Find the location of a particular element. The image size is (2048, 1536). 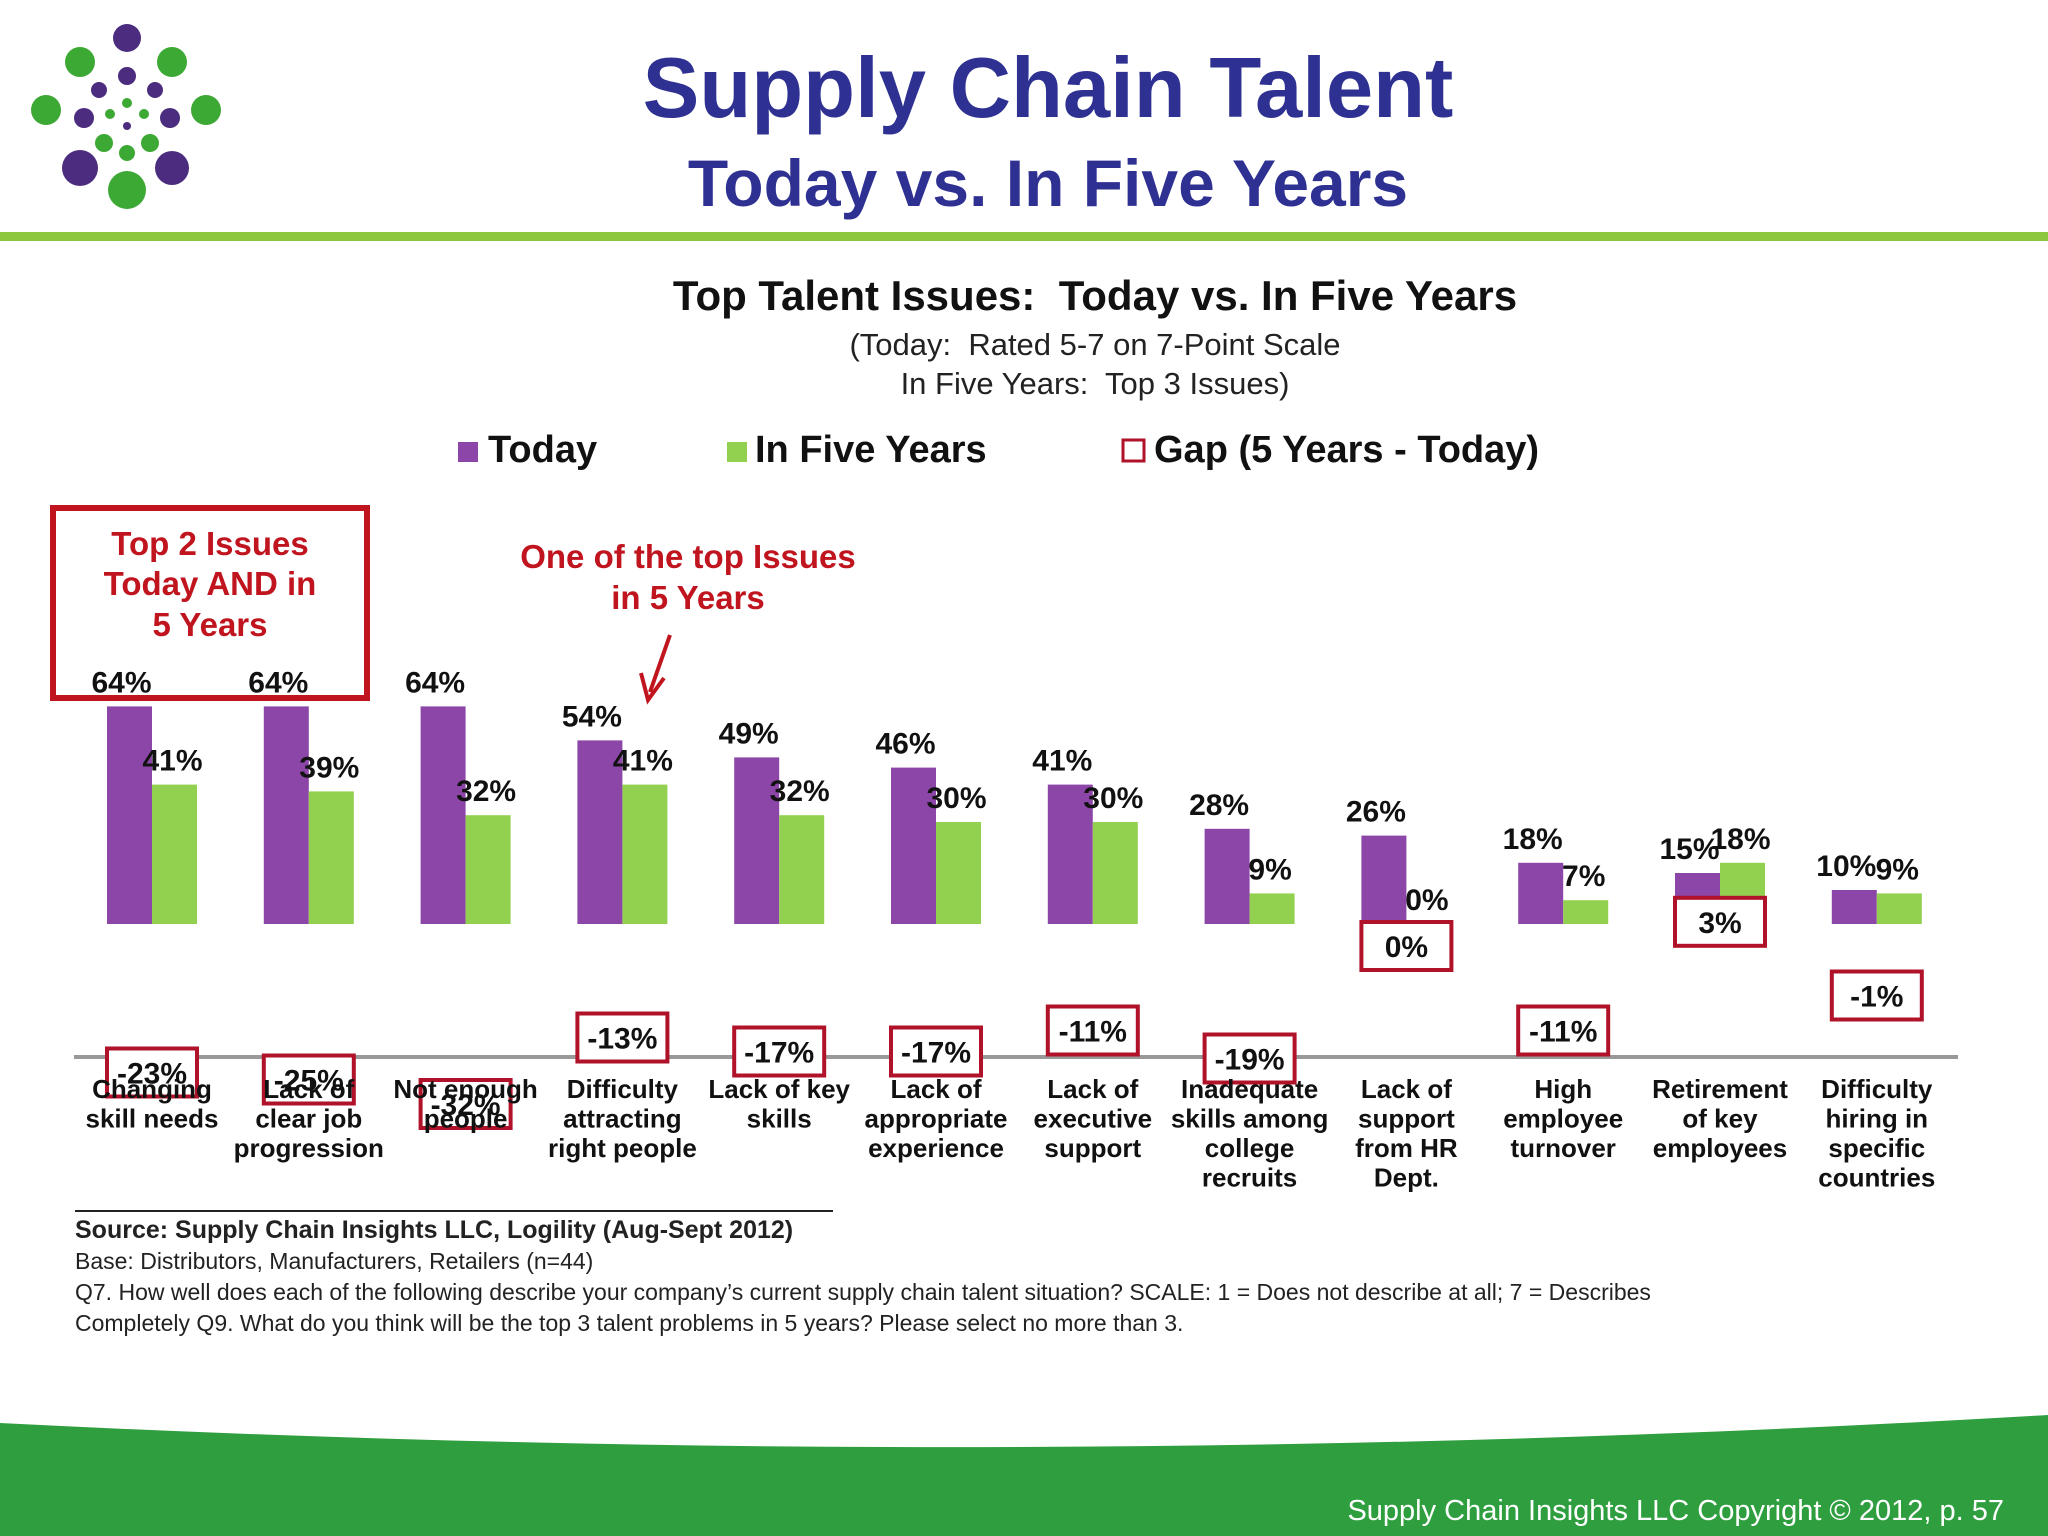

annotation-top-2-line-3: 5 Years is located at coordinates (209, 624).